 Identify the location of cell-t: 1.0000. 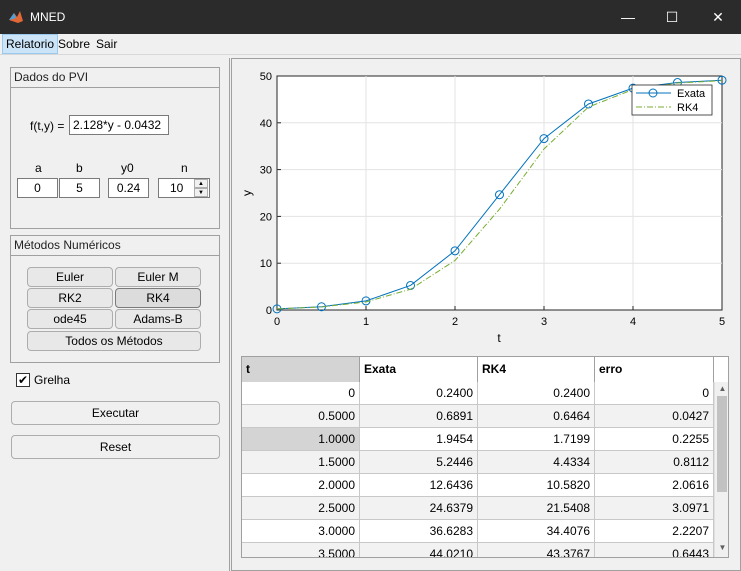
(301, 439).